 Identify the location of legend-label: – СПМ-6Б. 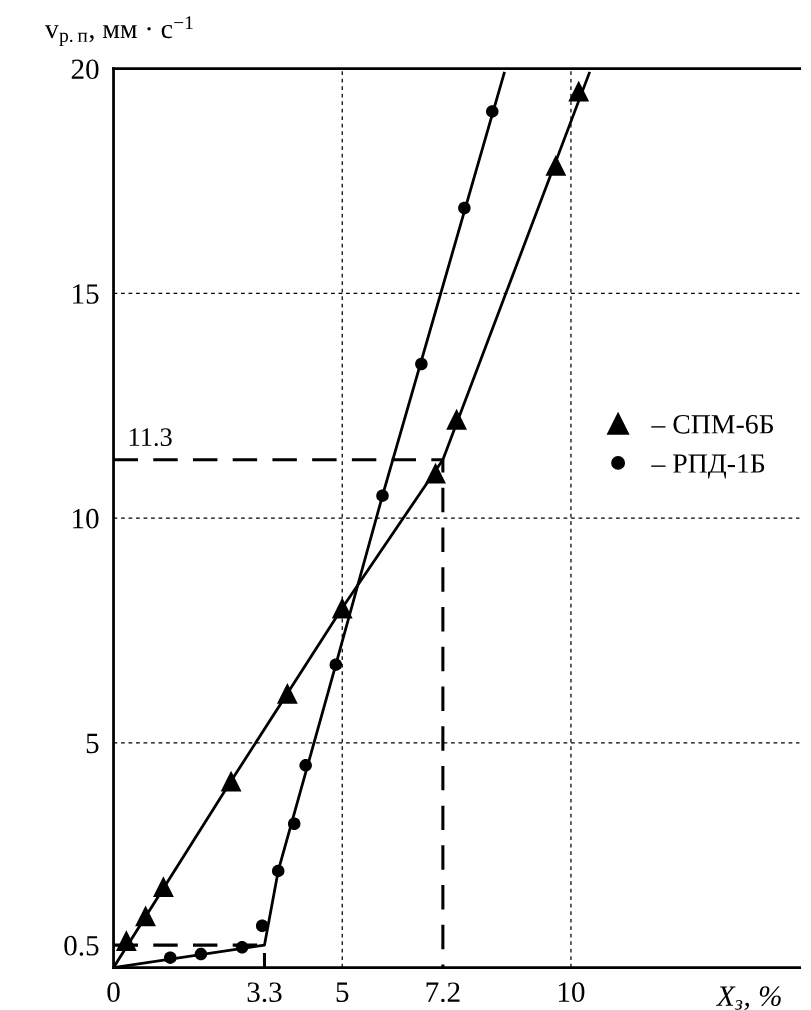
(712, 424).